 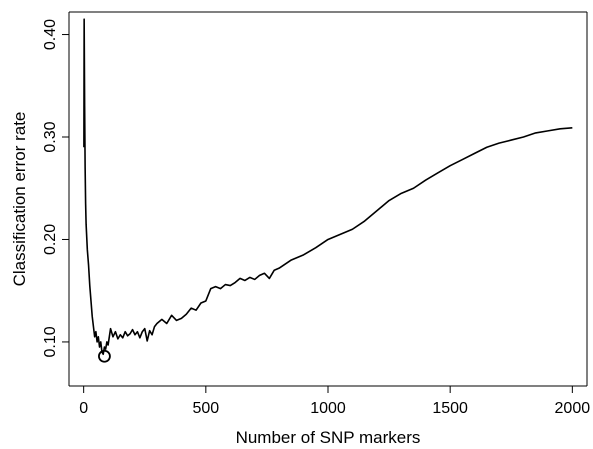 What do you see at coordinates (205, 408) in the screenshot?
I see `x-tick-label: 500` at bounding box center [205, 408].